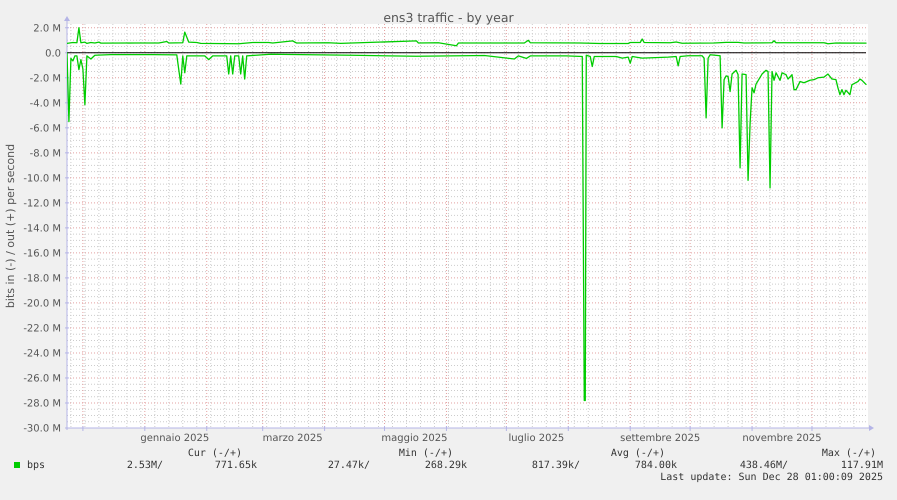  I want to click on y-axis-title: bits in (-) / out (+) per second, so click(10, 226).